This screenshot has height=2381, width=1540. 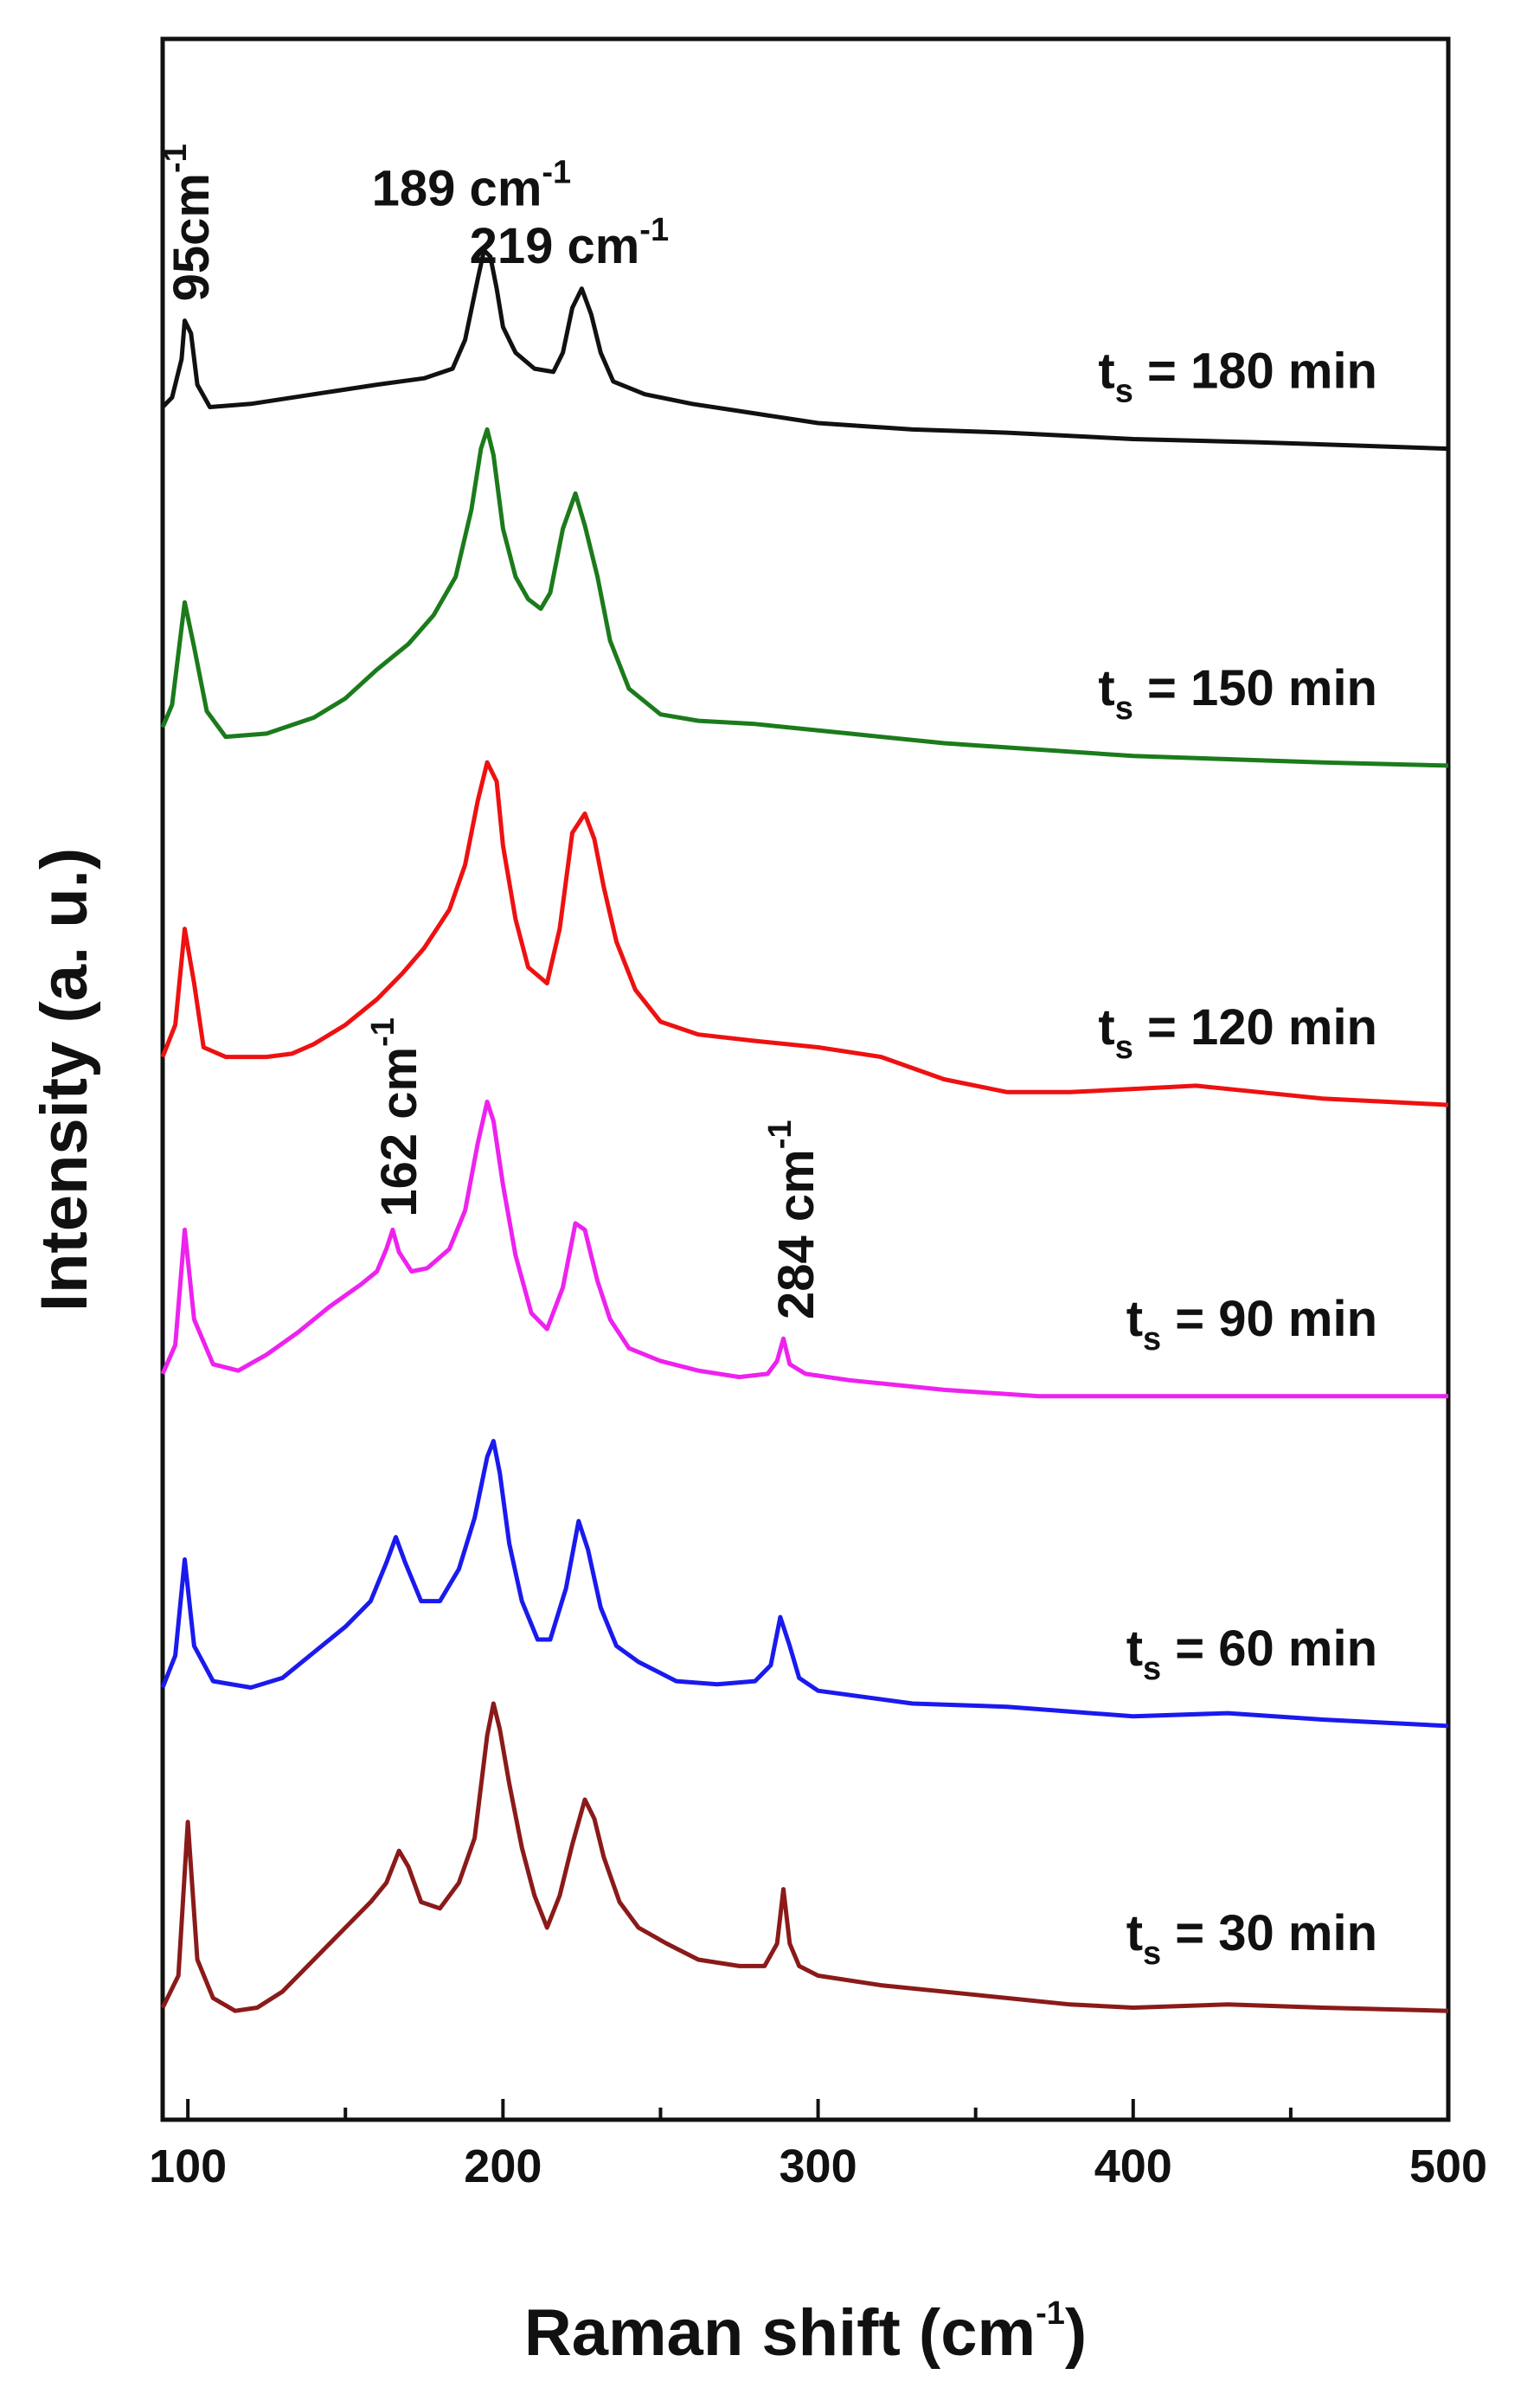 I want to click on series-label-4: ts = 120 min, so click(x=1237, y=1033).